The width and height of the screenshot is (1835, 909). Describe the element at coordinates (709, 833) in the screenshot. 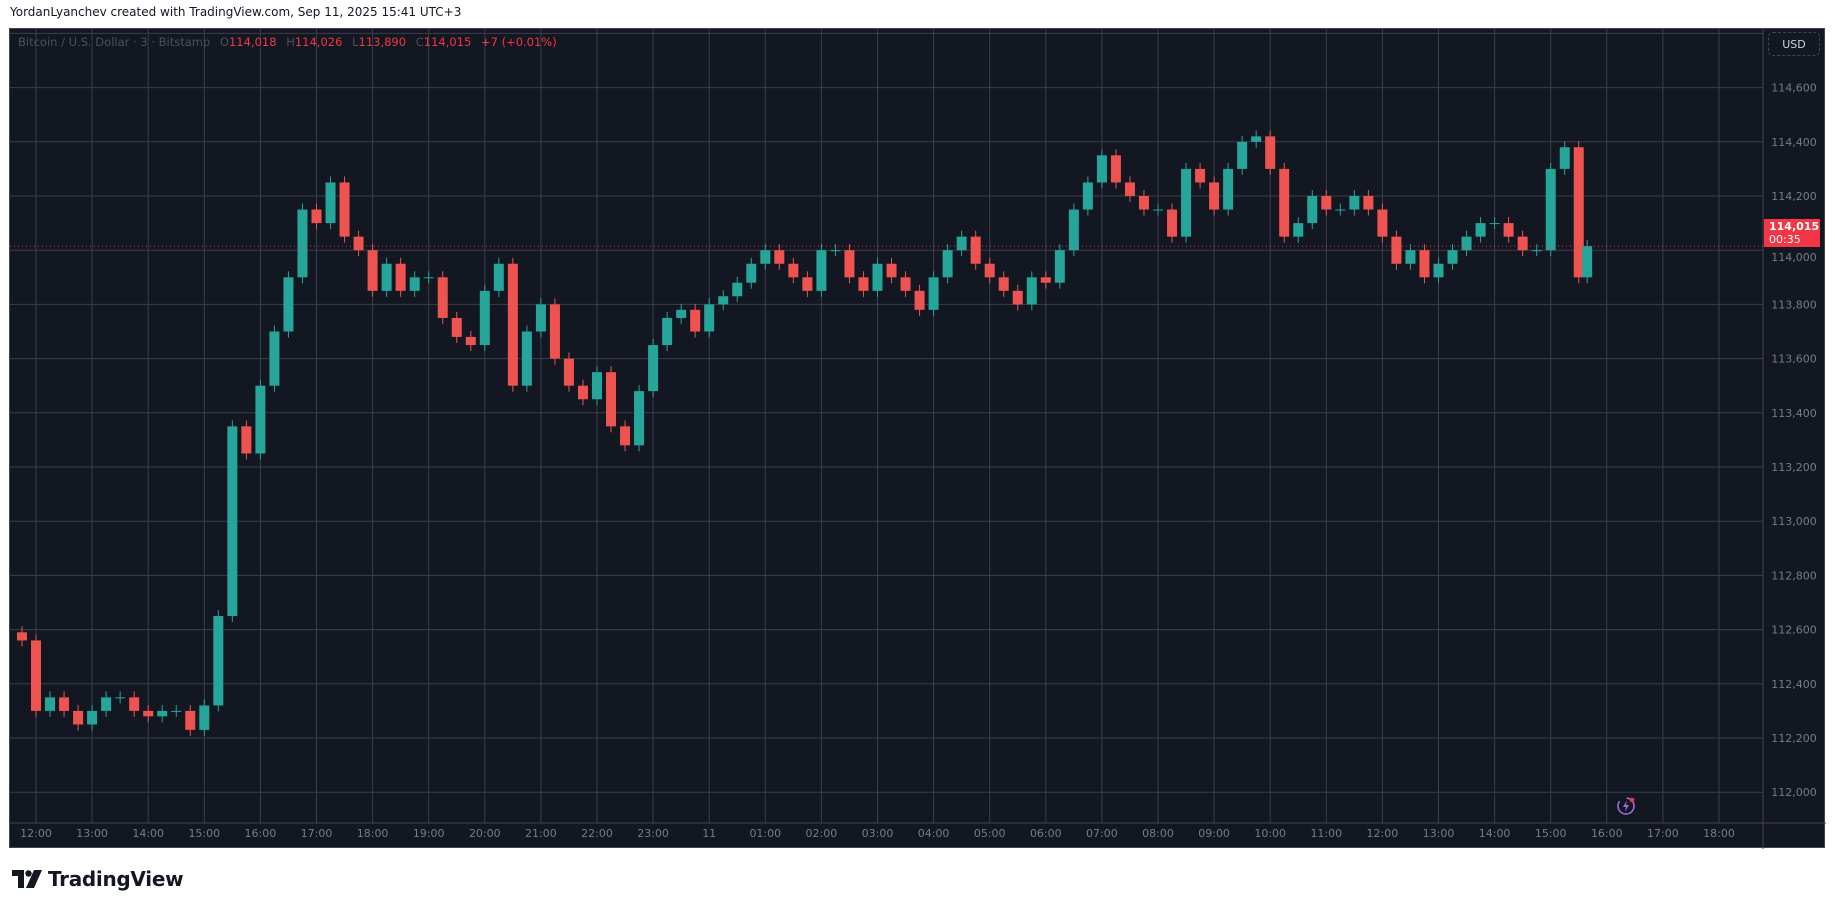

I see `time-tick-label: 11` at that location.